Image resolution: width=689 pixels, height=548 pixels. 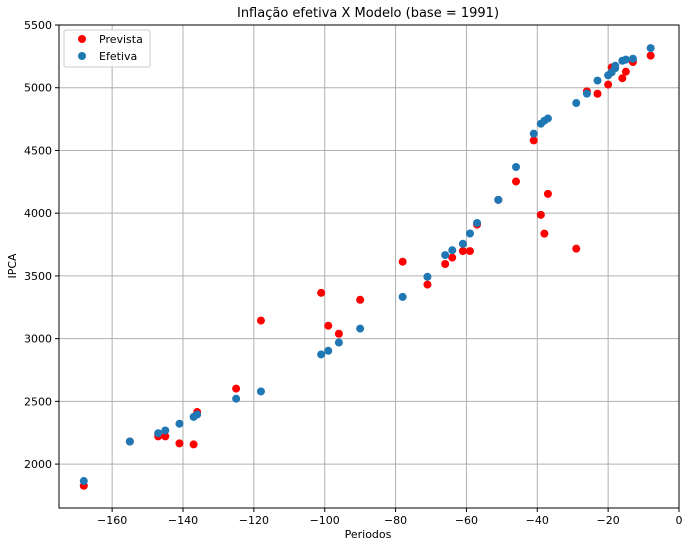 What do you see at coordinates (41, 245) in the screenshot?
I see `y-axis-ticks: 2000 2500 3000 3500 4000 4500 5000 5500` at bounding box center [41, 245].